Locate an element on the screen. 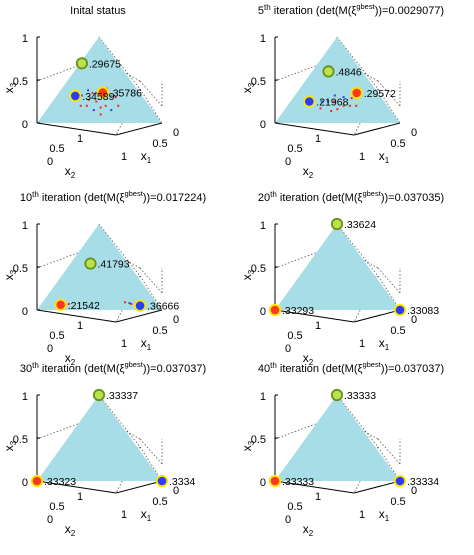 The image size is (474, 555). subplot-title: 20th iteration (det(M(ξgbest))=0.037035) is located at coordinates (351, 196).